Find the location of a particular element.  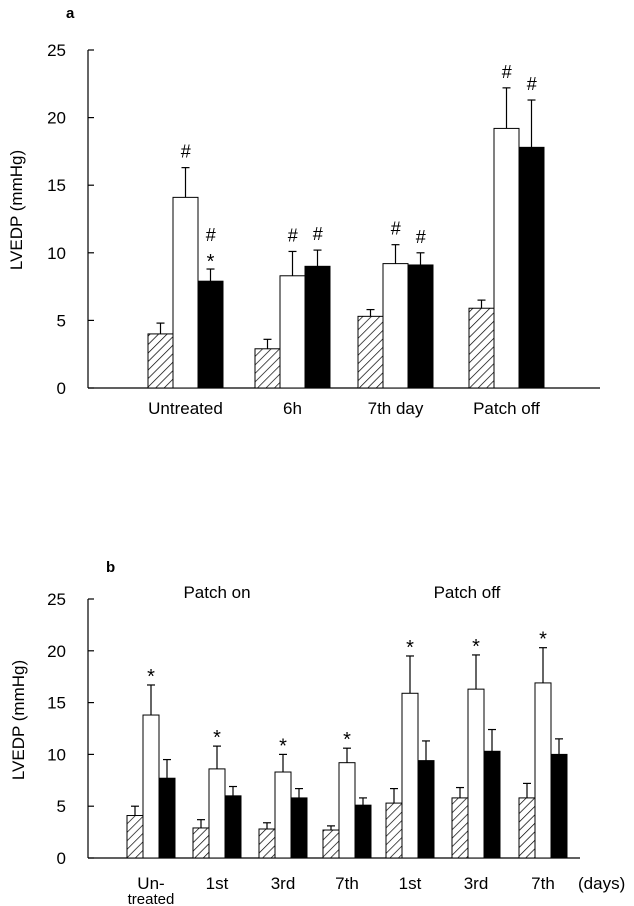

x-categories-a: Untreated 6h 7th day Patch off is located at coordinates (344, 408).